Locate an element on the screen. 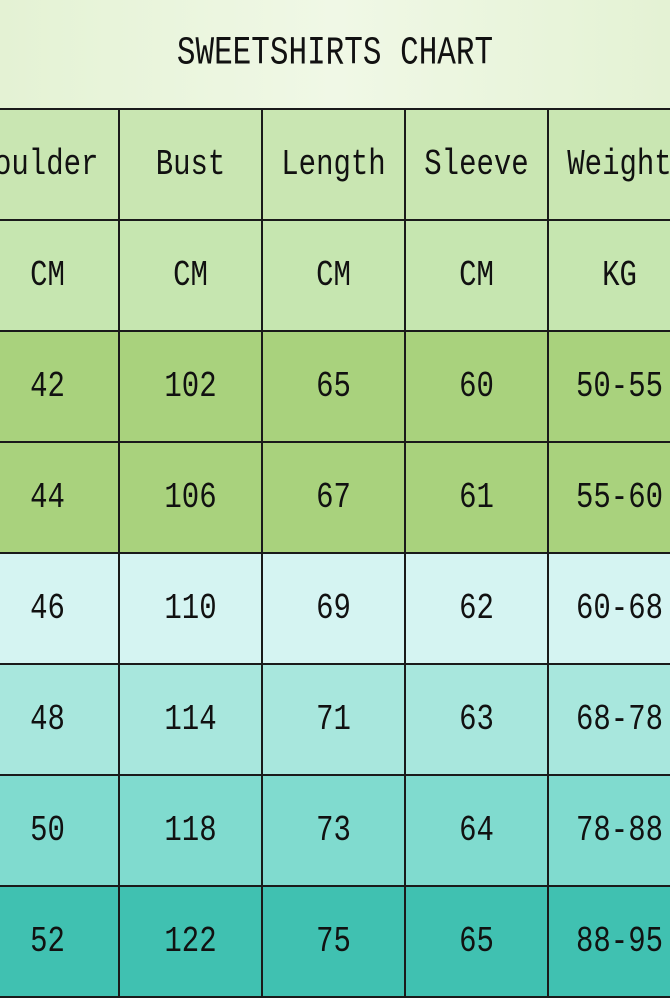 This screenshot has height=1000, width=670. cell-text: 62 is located at coordinates (476, 608).